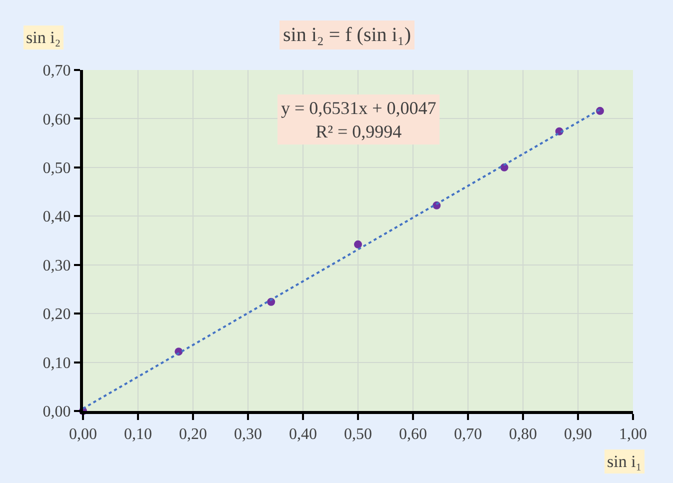  What do you see at coordinates (56, 315) in the screenshot?
I see `y-tick-label: 0,20` at bounding box center [56, 315].